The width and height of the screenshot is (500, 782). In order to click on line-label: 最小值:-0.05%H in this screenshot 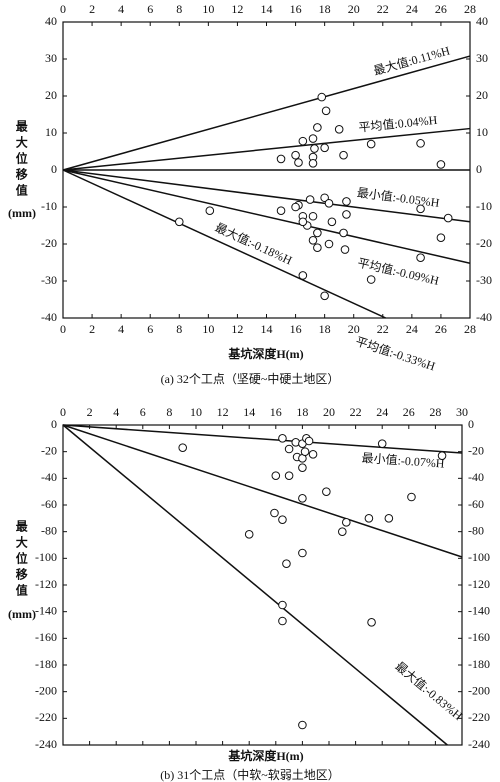, I will do `click(398, 197)`.